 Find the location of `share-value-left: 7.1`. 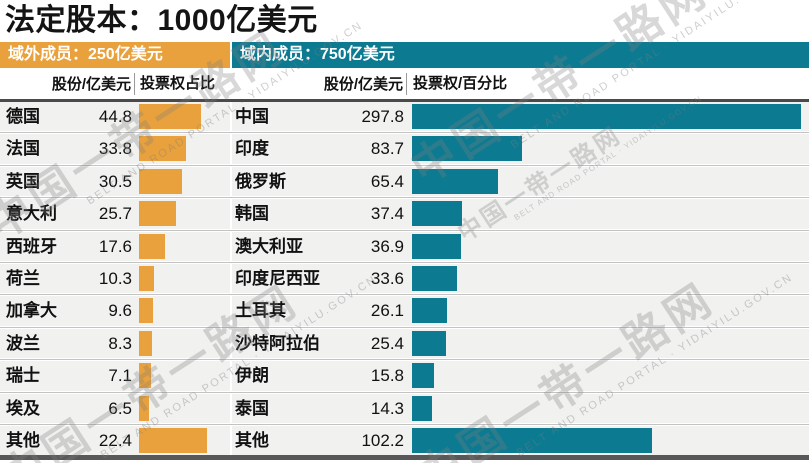

share-value-left: 7.1 is located at coordinates (120, 376).